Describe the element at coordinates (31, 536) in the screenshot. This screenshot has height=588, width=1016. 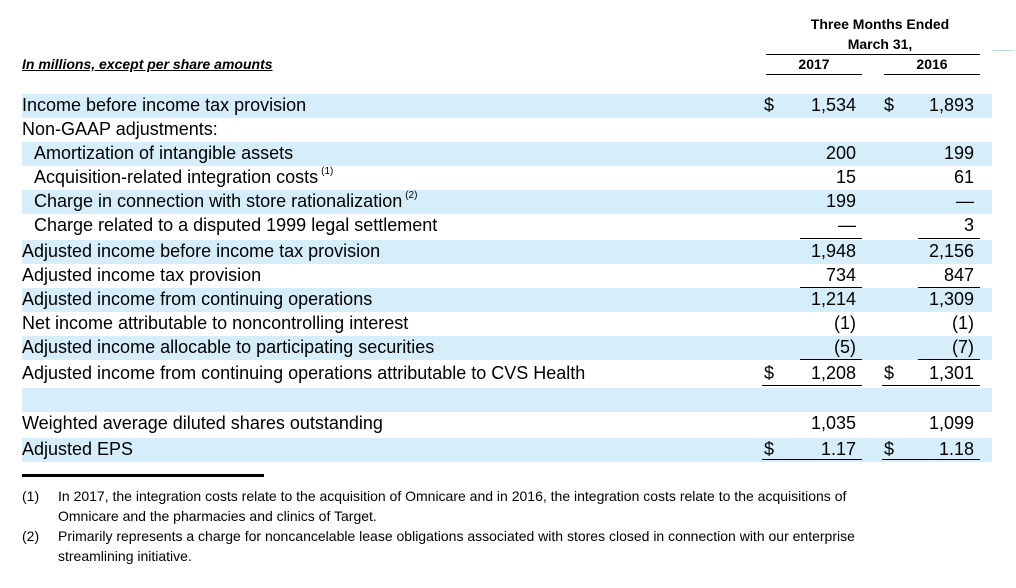
I see `footnote-number: (2)` at that location.